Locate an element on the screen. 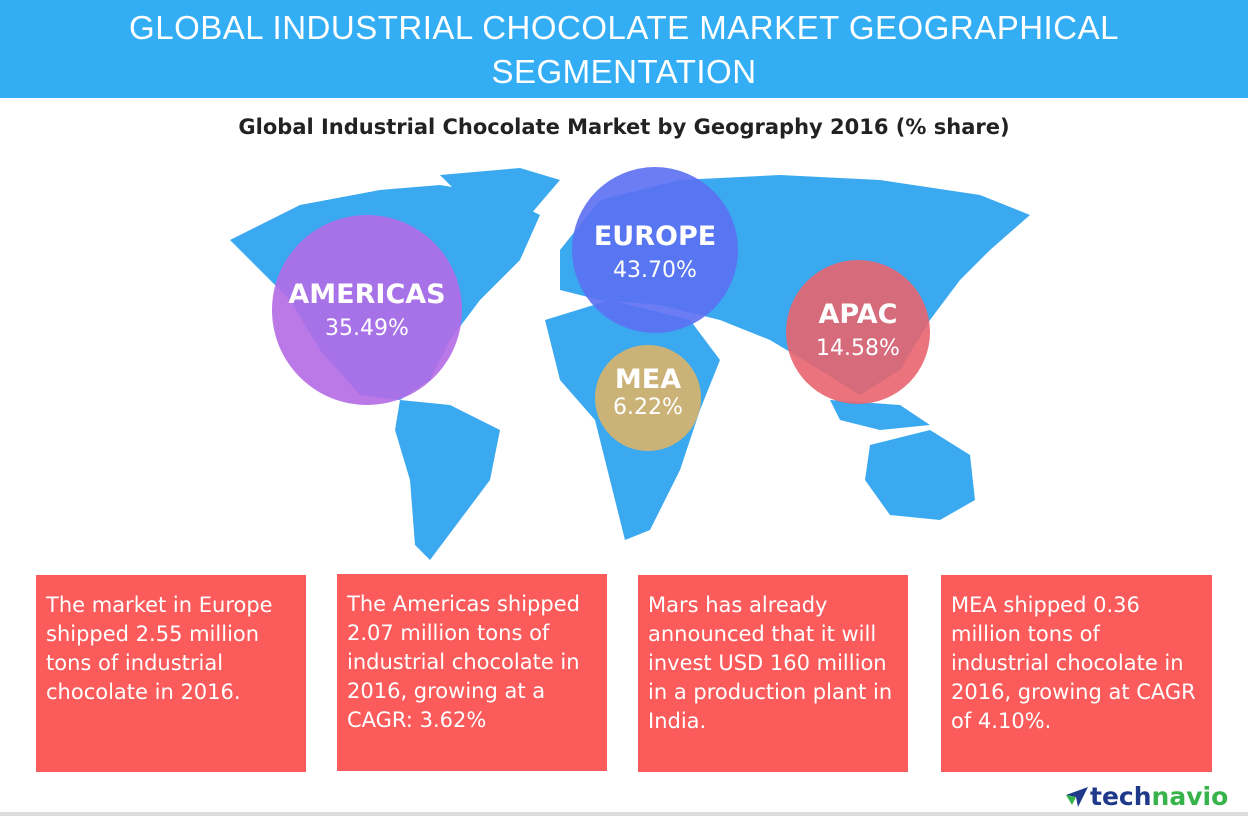  greenland is located at coordinates (500, 191).